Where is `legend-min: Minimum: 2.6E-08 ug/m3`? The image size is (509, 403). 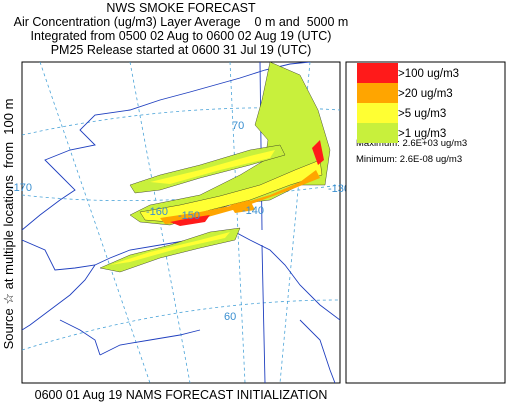 legend-min: Minimum: 2.6E-08 ug/m3 is located at coordinates (409, 159).